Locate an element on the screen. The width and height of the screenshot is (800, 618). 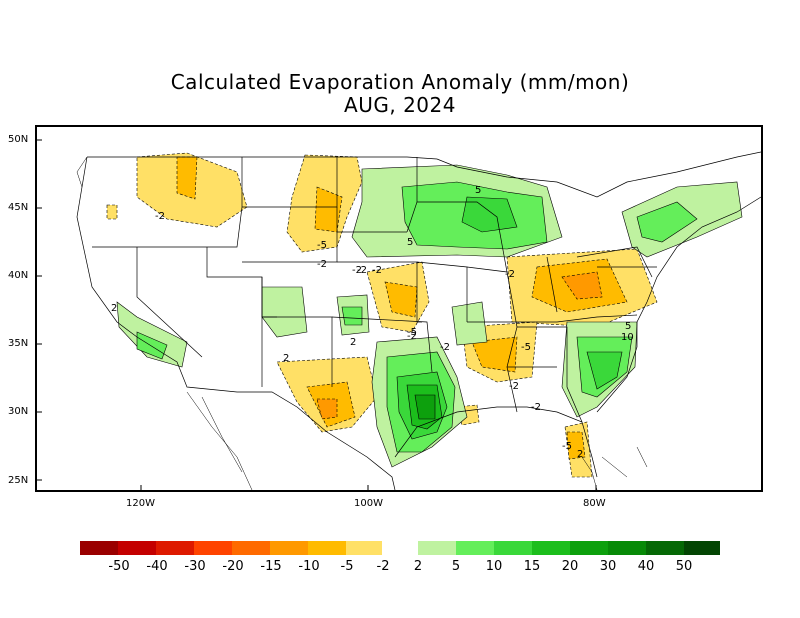
legend-label: 30 is located at coordinates (608, 566).